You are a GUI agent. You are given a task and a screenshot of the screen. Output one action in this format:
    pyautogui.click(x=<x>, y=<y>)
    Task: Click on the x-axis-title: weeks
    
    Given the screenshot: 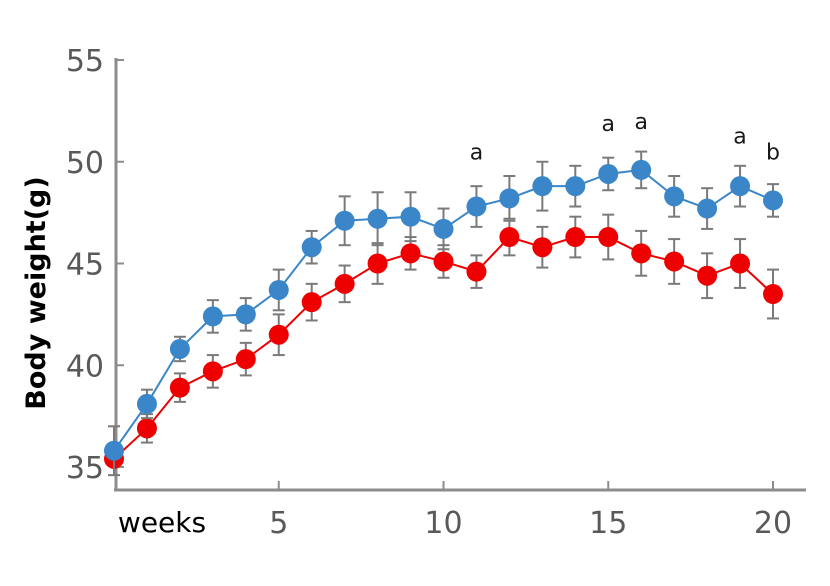 What is the action you would take?
    pyautogui.click(x=162, y=522)
    